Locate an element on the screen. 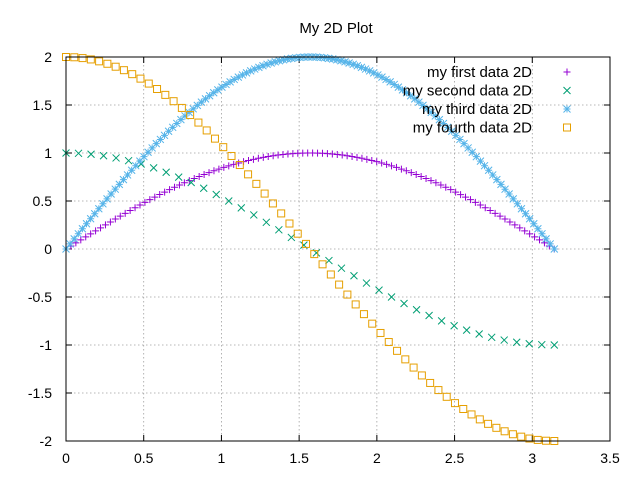 Image resolution: width=640 pixels, height=480 pixels. y-tick-label: -1.5 is located at coordinates (40, 393).